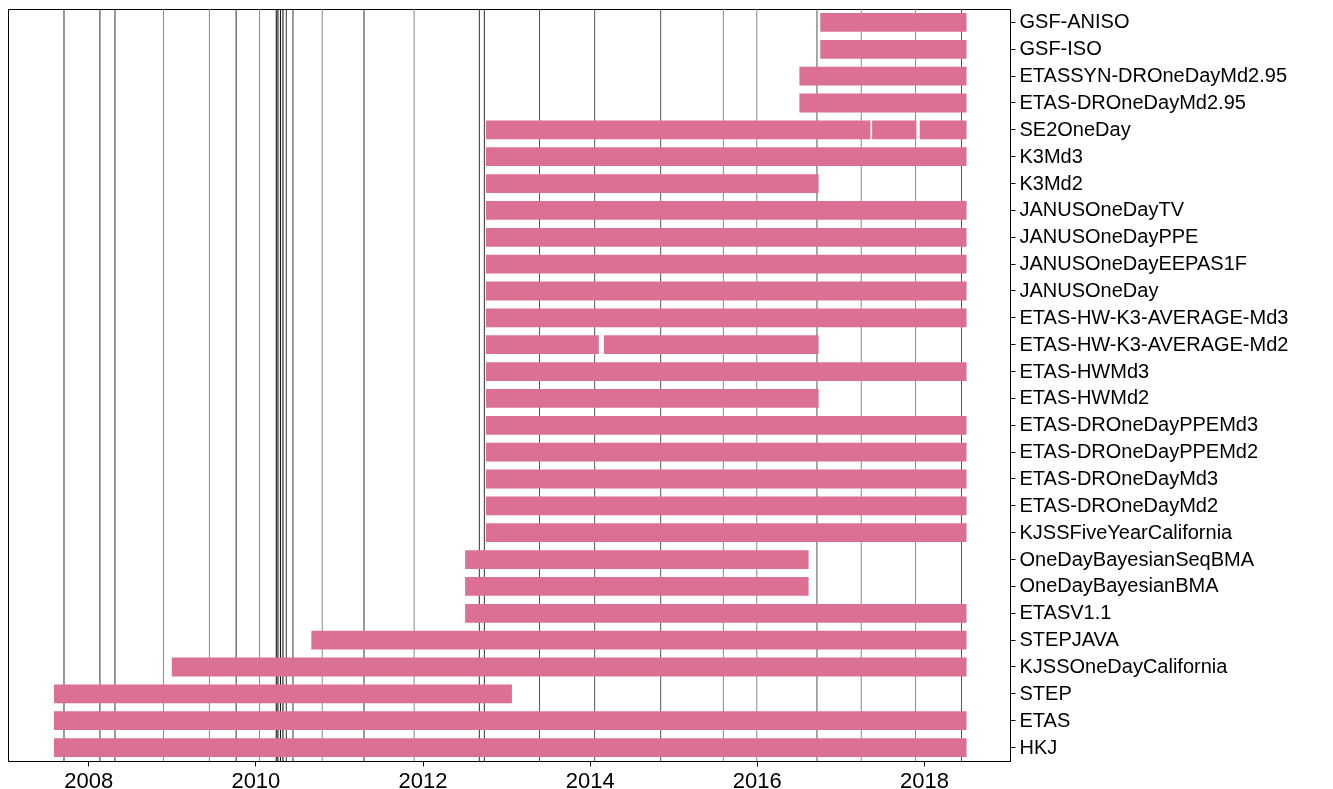 The image size is (1333, 789). Describe the element at coordinates (89, 778) in the screenshot. I see `x-tick-label: 2008` at that location.